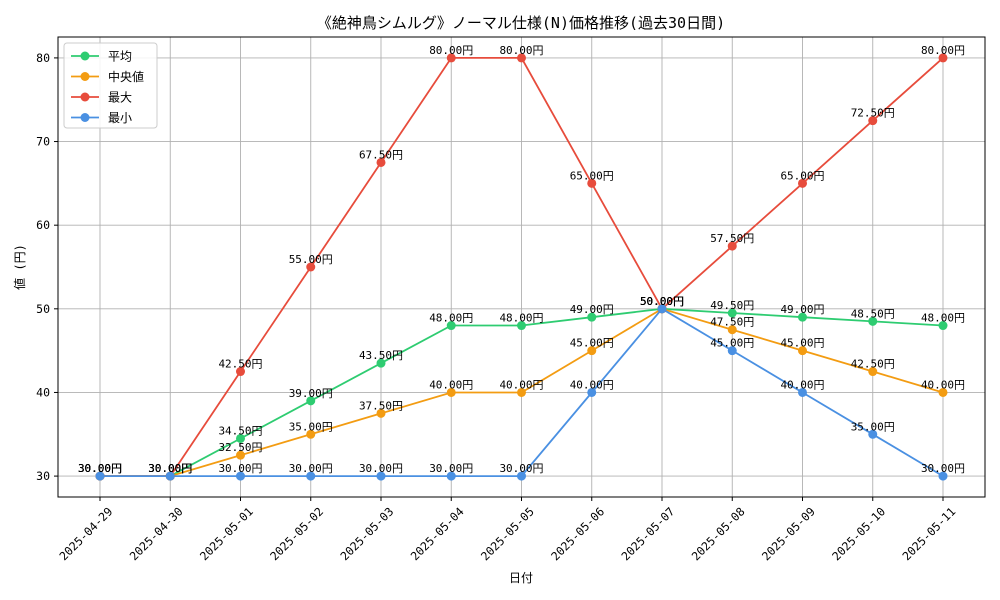 Image resolution: width=1000 pixels, height=600 pixels. Describe the element at coordinates (592, 309) in the screenshot. I see `data-label: 49.00円` at that location.